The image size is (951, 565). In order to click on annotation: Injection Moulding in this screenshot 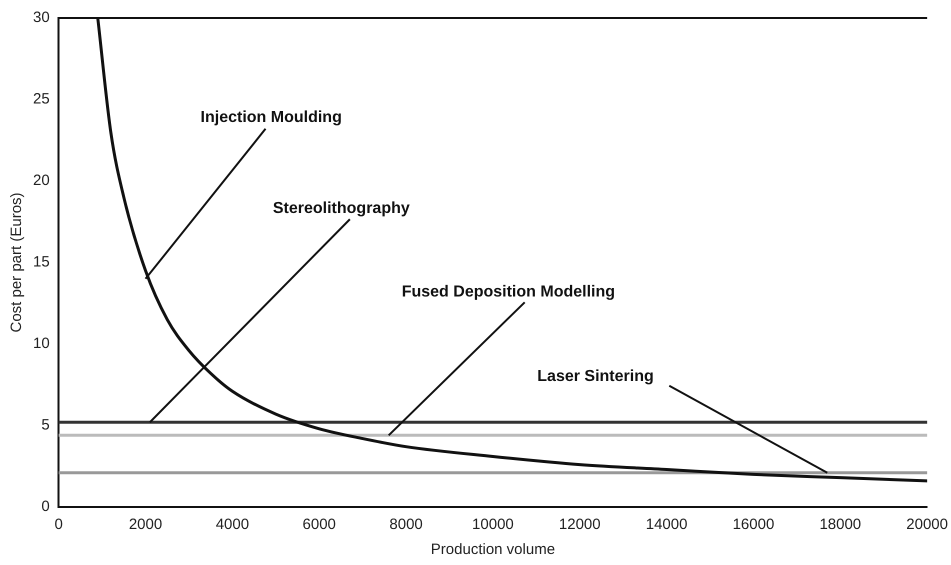, I will do `click(271, 117)`.